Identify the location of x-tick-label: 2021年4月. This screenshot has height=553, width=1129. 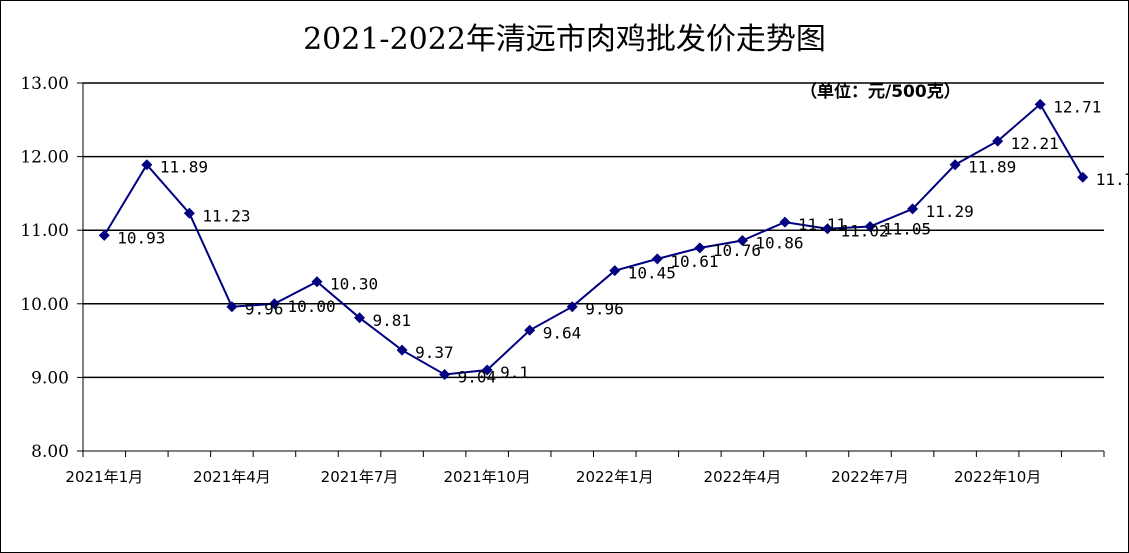
(232, 477).